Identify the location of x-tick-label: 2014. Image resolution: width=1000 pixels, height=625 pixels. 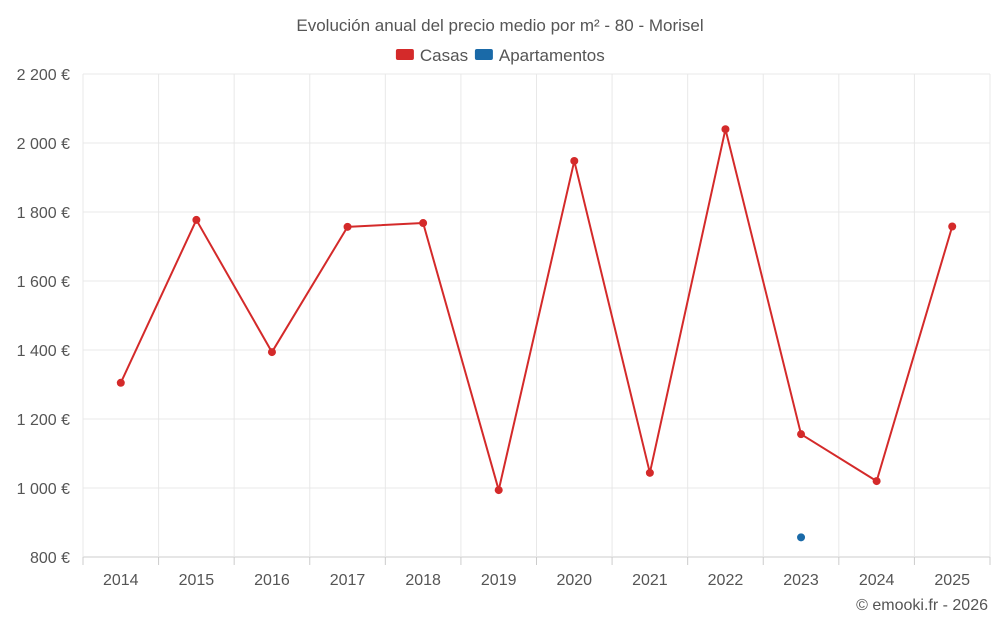
(121, 580).